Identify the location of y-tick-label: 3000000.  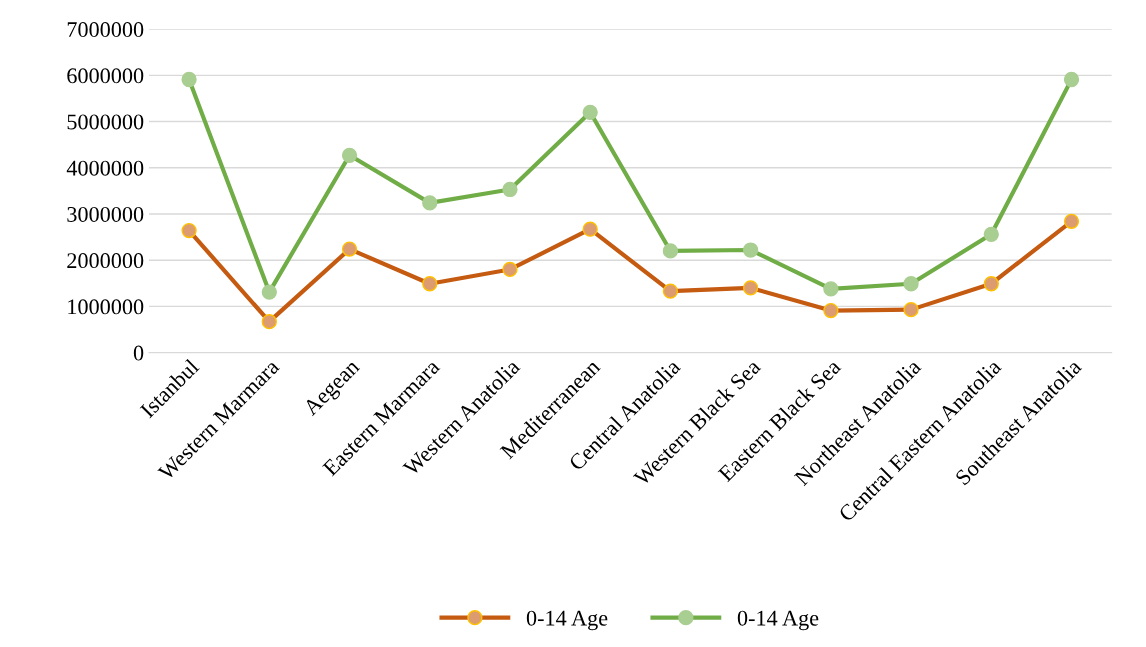
(105, 214).